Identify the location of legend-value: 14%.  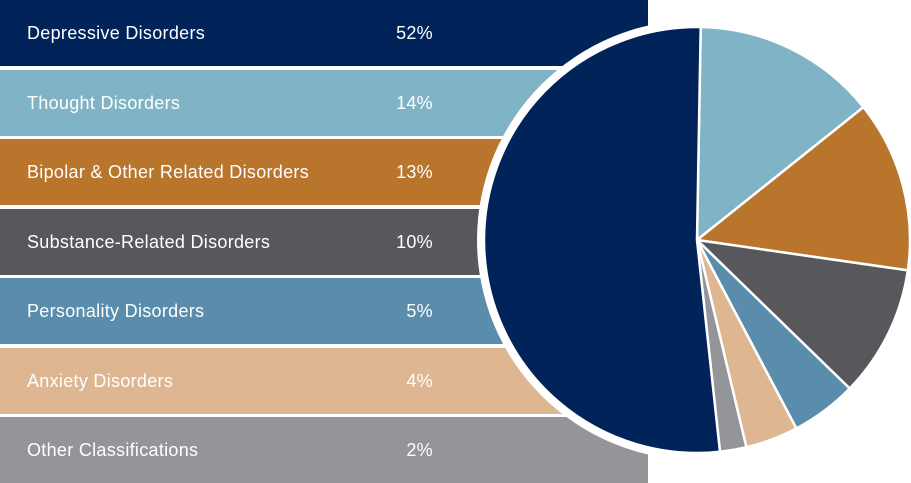
(414, 102).